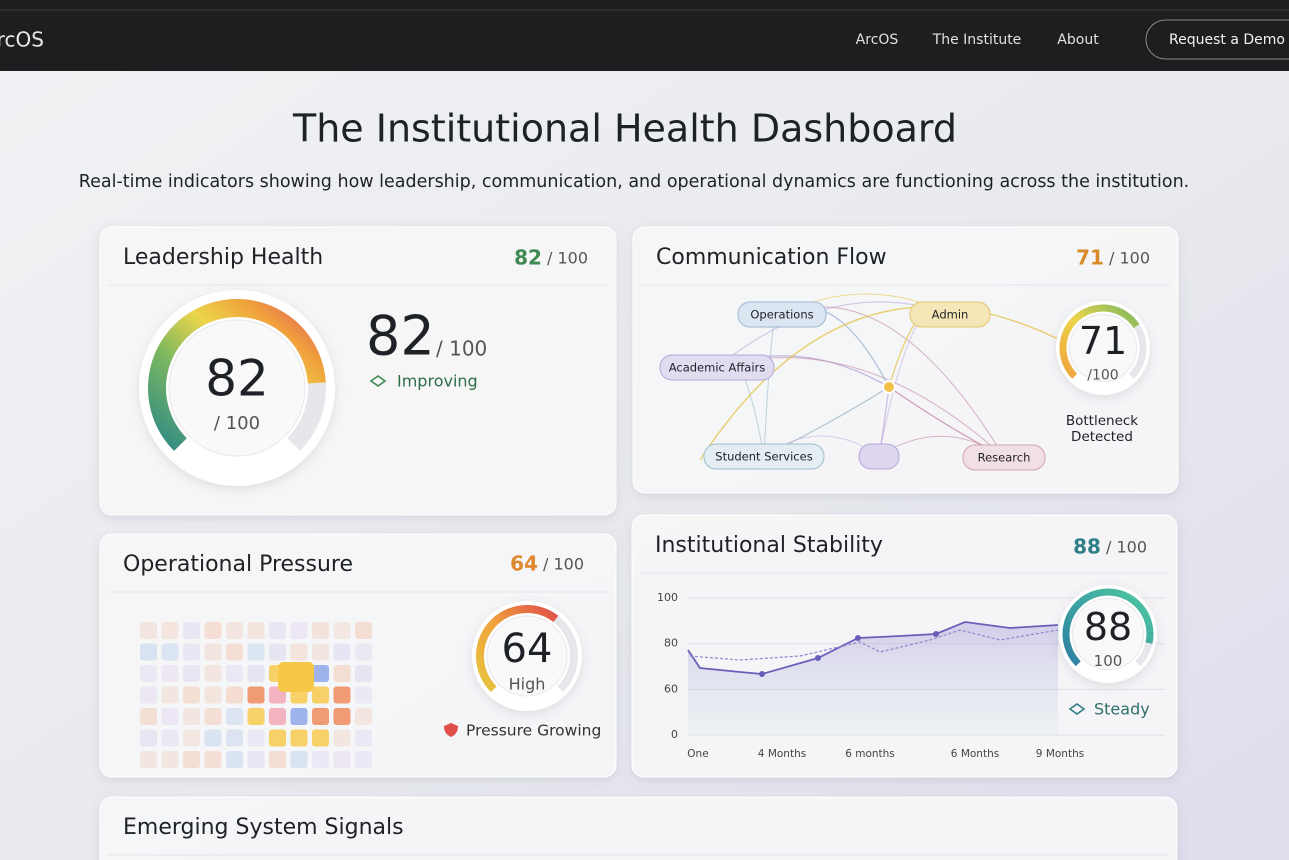  I want to click on cta-button, so click(1217, 39).